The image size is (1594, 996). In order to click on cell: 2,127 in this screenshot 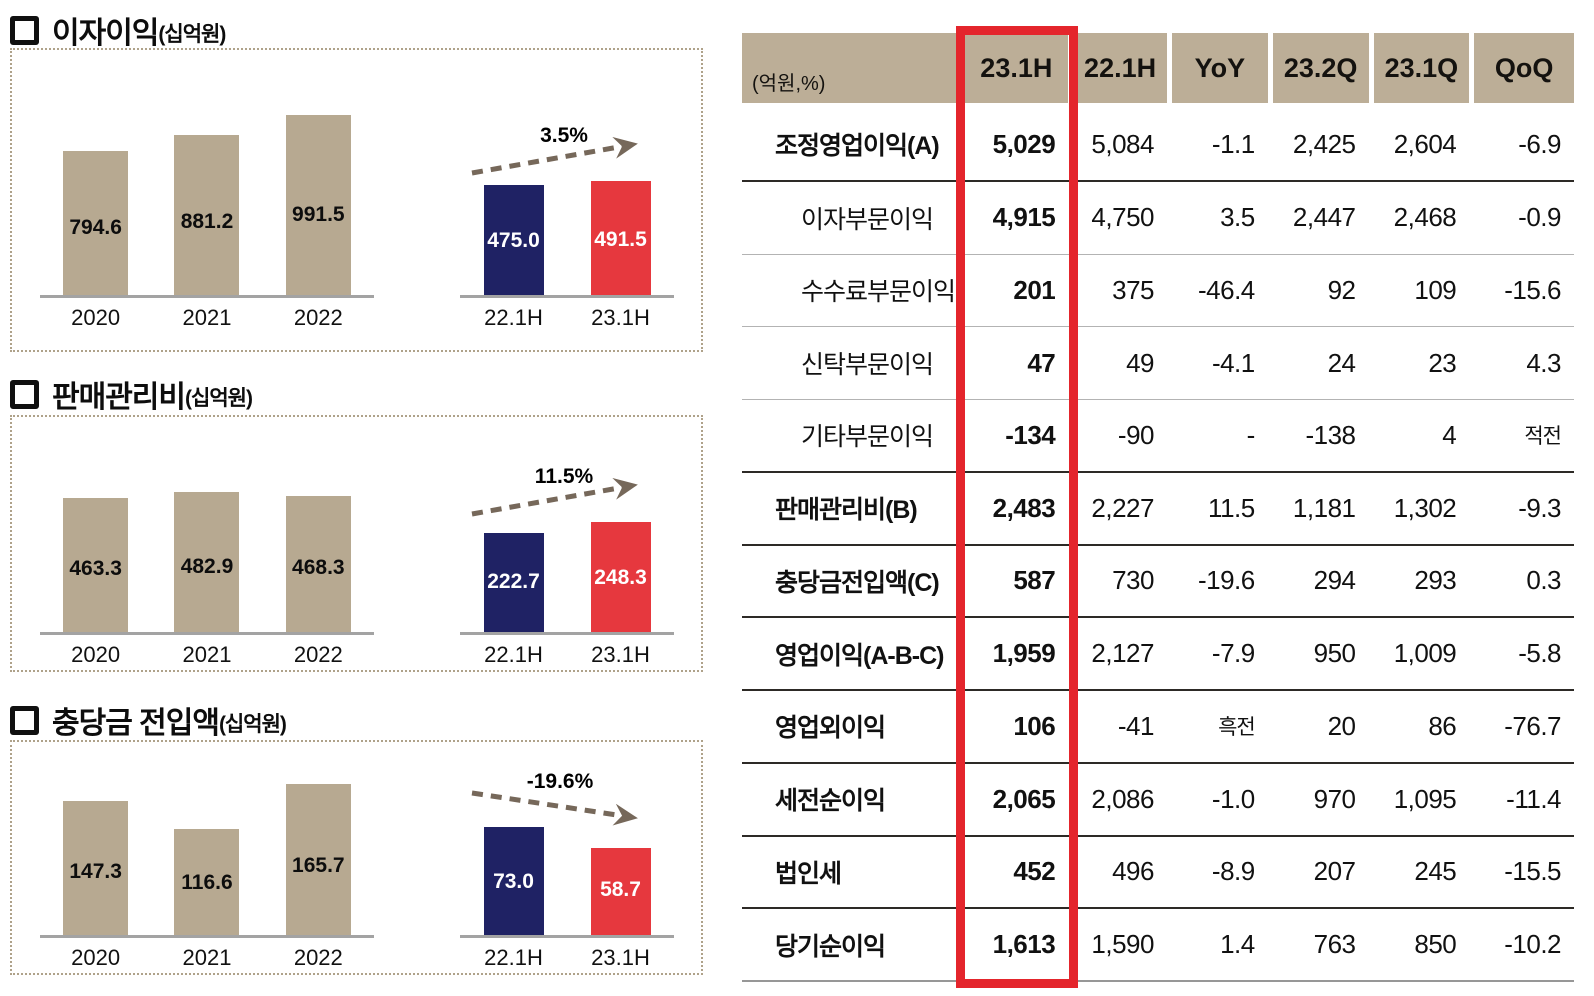, I will do `click(1122, 653)`.